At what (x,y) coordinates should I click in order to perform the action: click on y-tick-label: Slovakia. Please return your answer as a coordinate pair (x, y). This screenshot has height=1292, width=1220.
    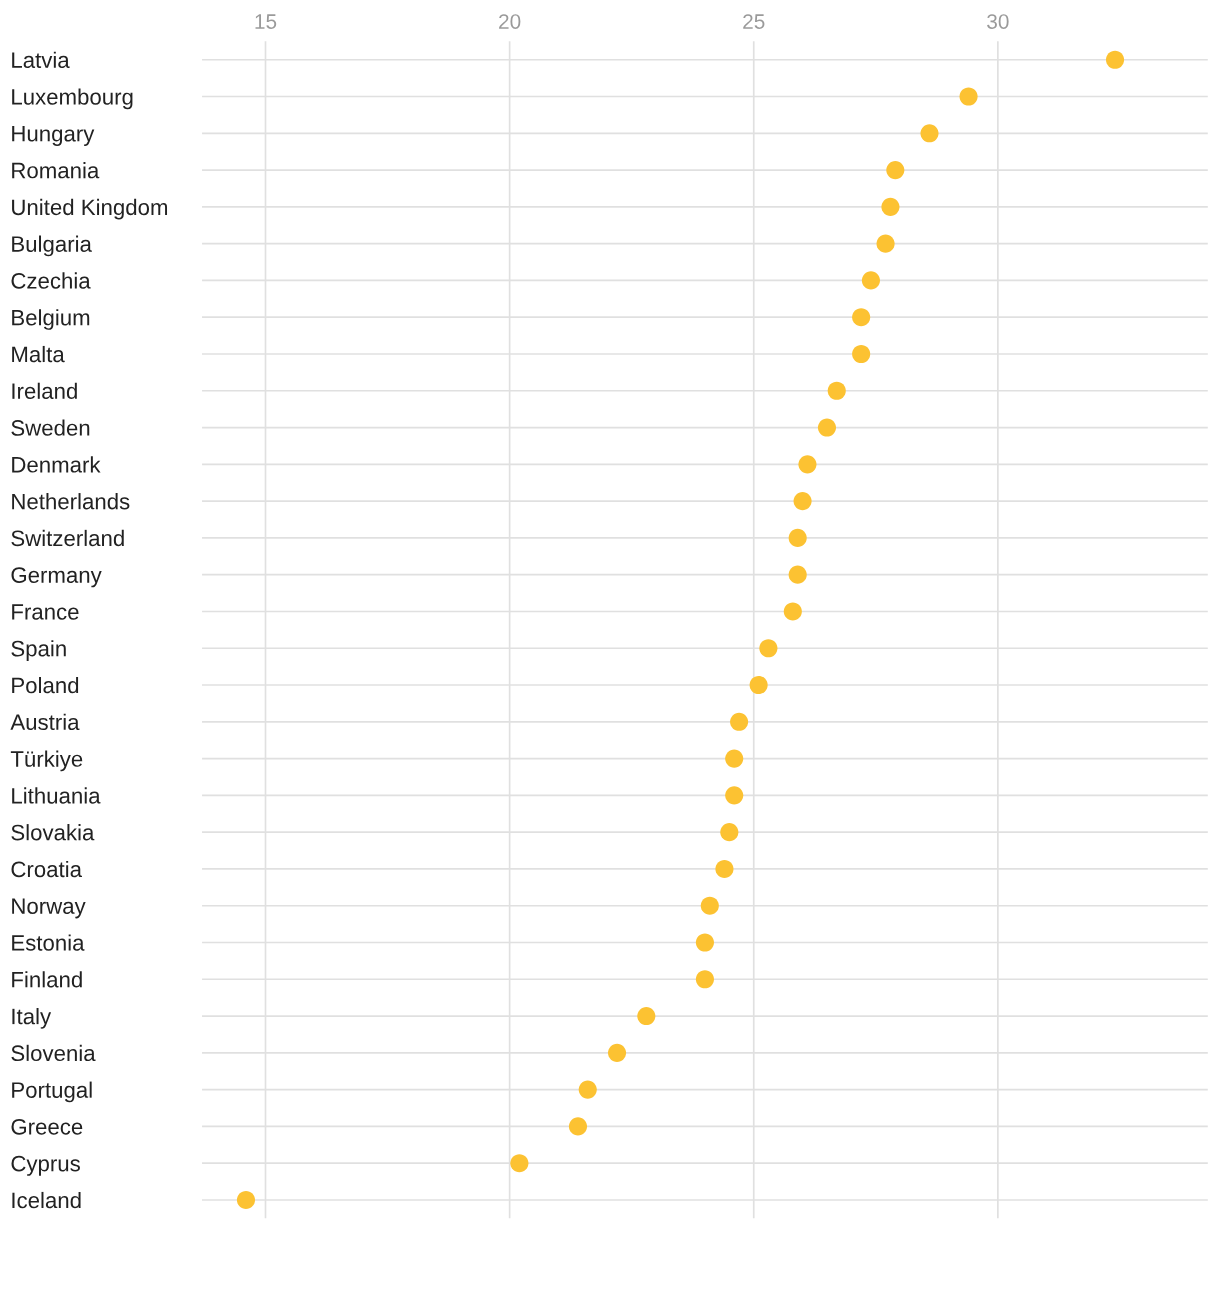
    Looking at the image, I should click on (53, 832).